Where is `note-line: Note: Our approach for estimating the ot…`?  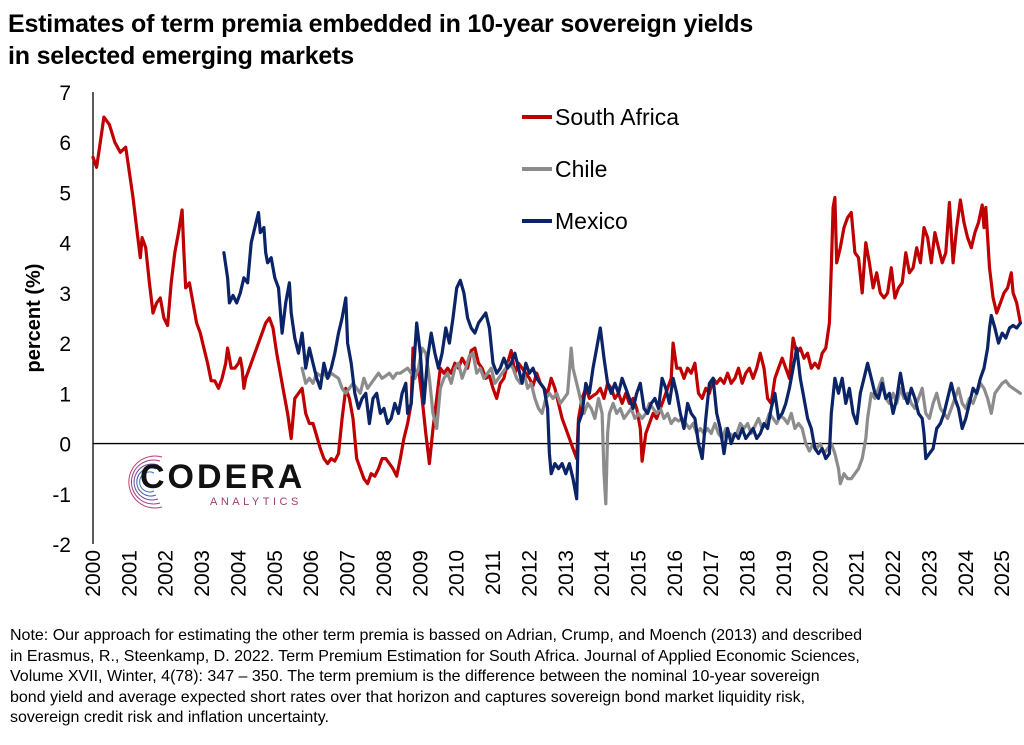 note-line: Note: Our approach for estimating the ot… is located at coordinates (436, 635).